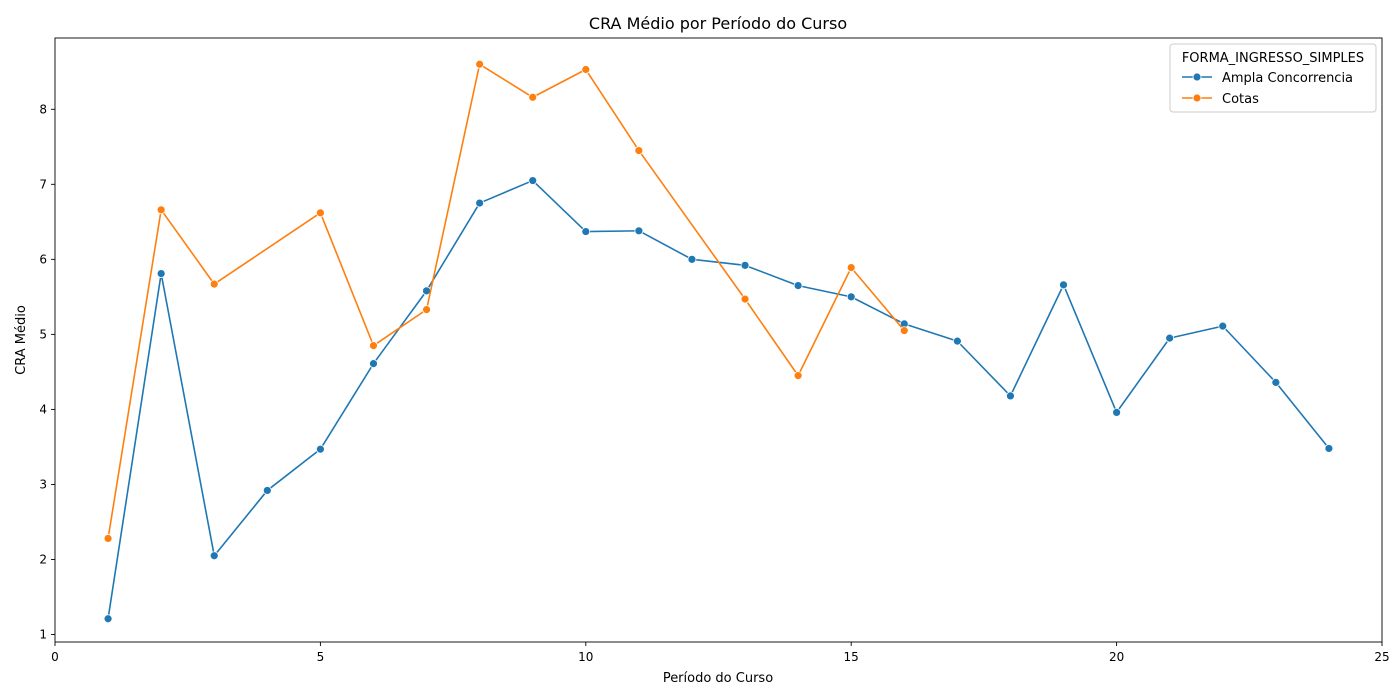  Describe the element at coordinates (43, 184) in the screenshot. I see `y-tick-label: 7` at that location.